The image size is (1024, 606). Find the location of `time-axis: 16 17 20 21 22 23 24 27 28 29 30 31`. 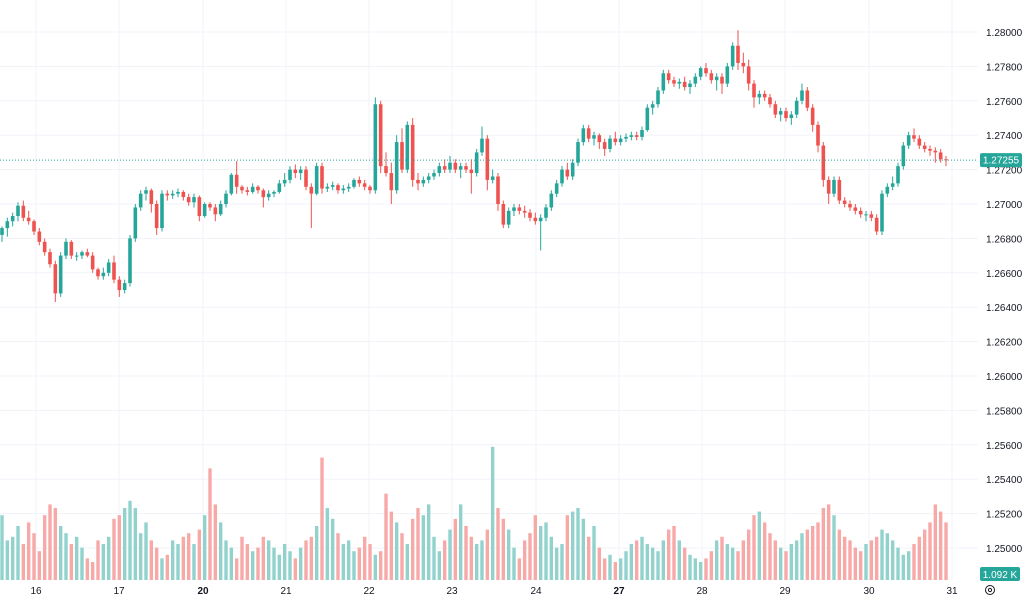

time-axis: 16 17 20 21 22 23 24 27 28 29 30 31 is located at coordinates (494, 591).